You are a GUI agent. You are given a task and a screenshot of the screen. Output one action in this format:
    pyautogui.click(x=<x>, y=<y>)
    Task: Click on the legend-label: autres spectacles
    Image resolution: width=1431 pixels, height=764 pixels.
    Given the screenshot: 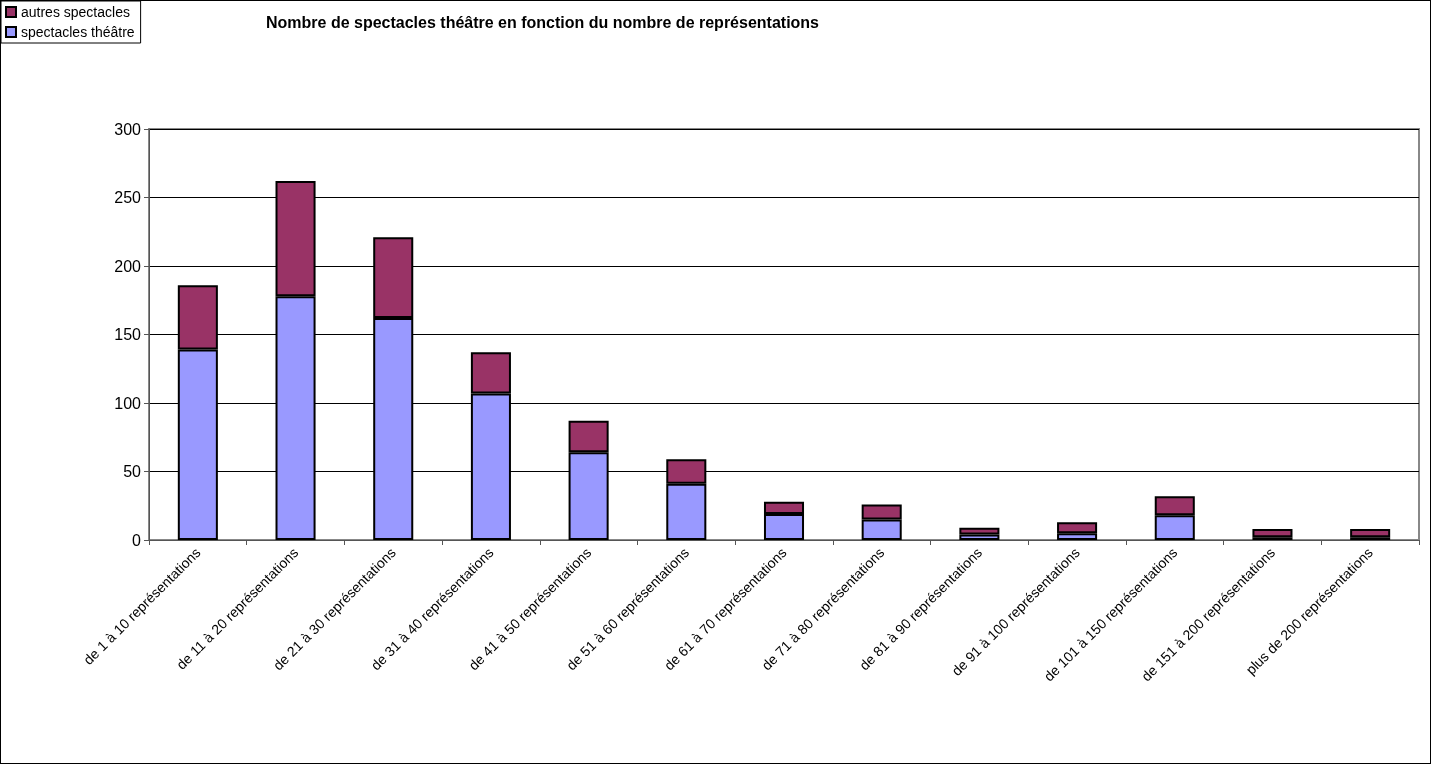 What is the action you would take?
    pyautogui.click(x=75, y=12)
    